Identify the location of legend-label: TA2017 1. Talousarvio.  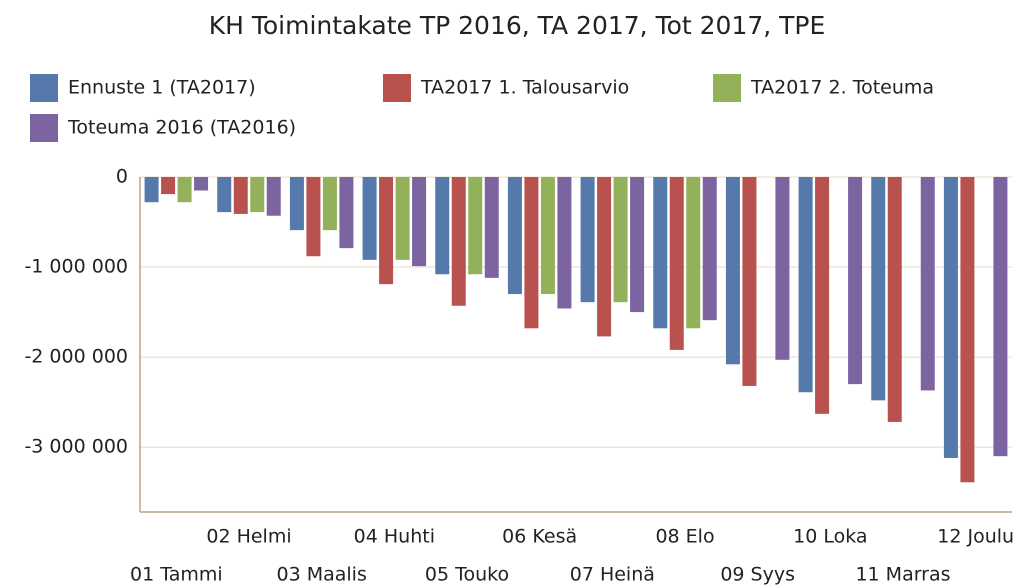
(524, 88).